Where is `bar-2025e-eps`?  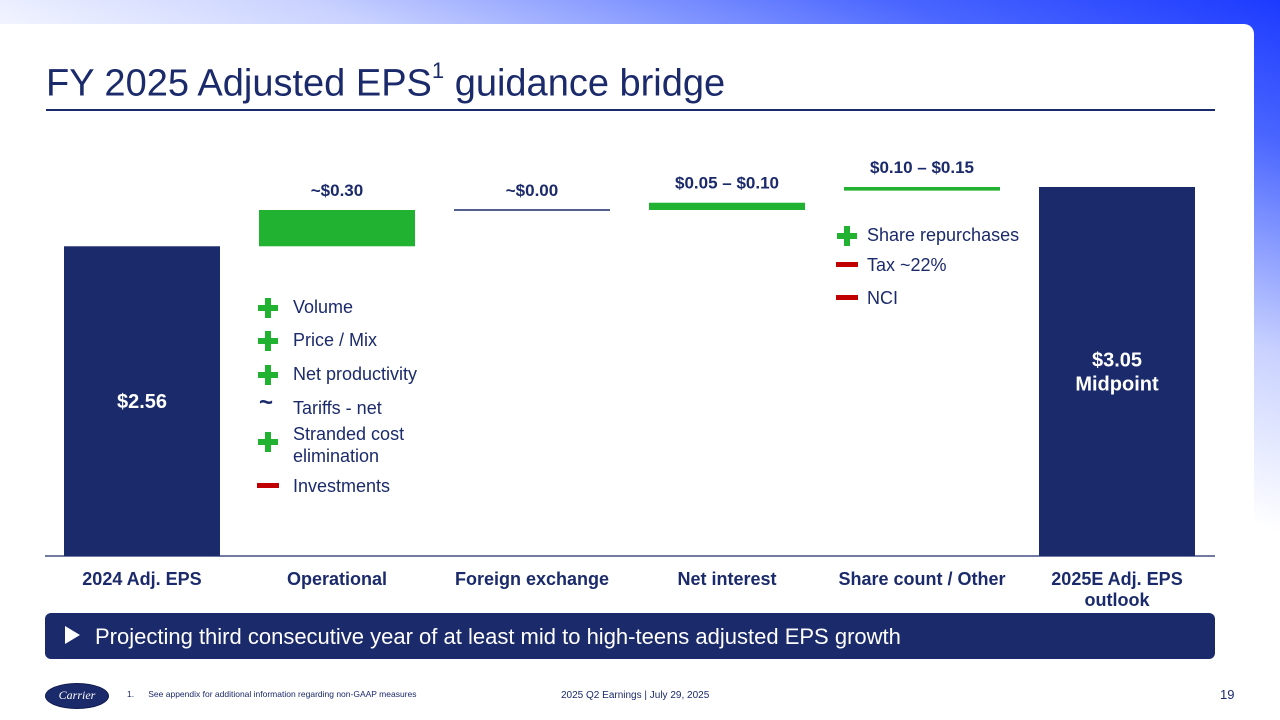
bar-2025e-eps is located at coordinates (1117, 371).